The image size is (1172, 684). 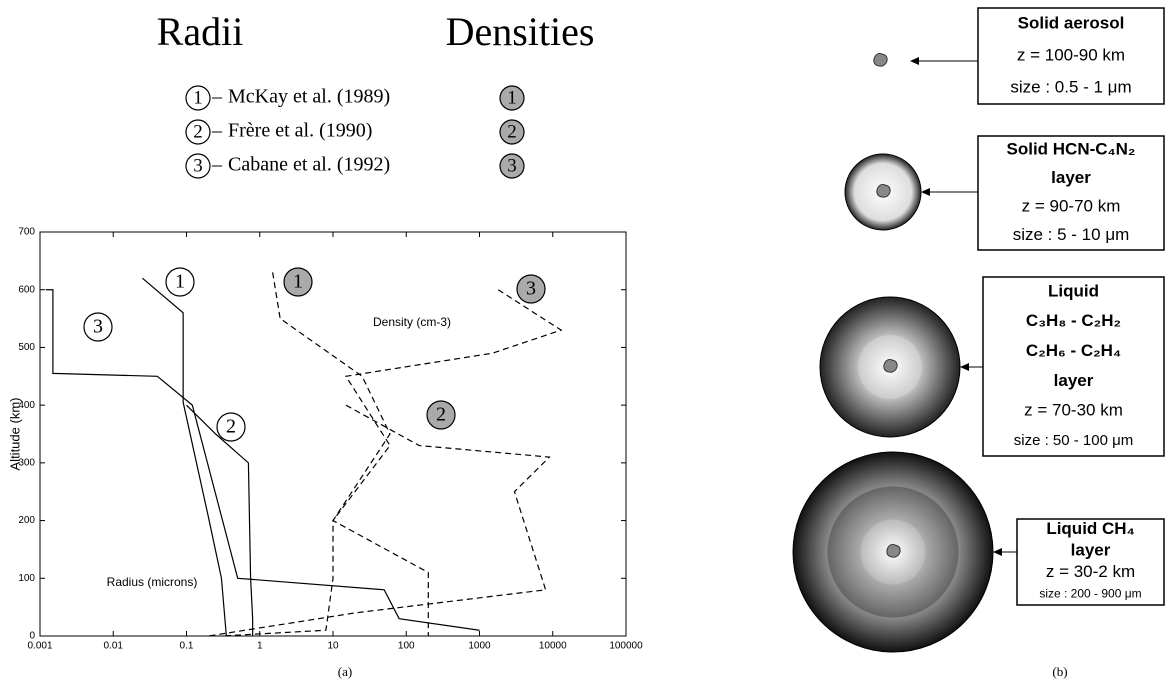 I want to click on y-axis-label: Altitude (km), so click(x=14, y=434).